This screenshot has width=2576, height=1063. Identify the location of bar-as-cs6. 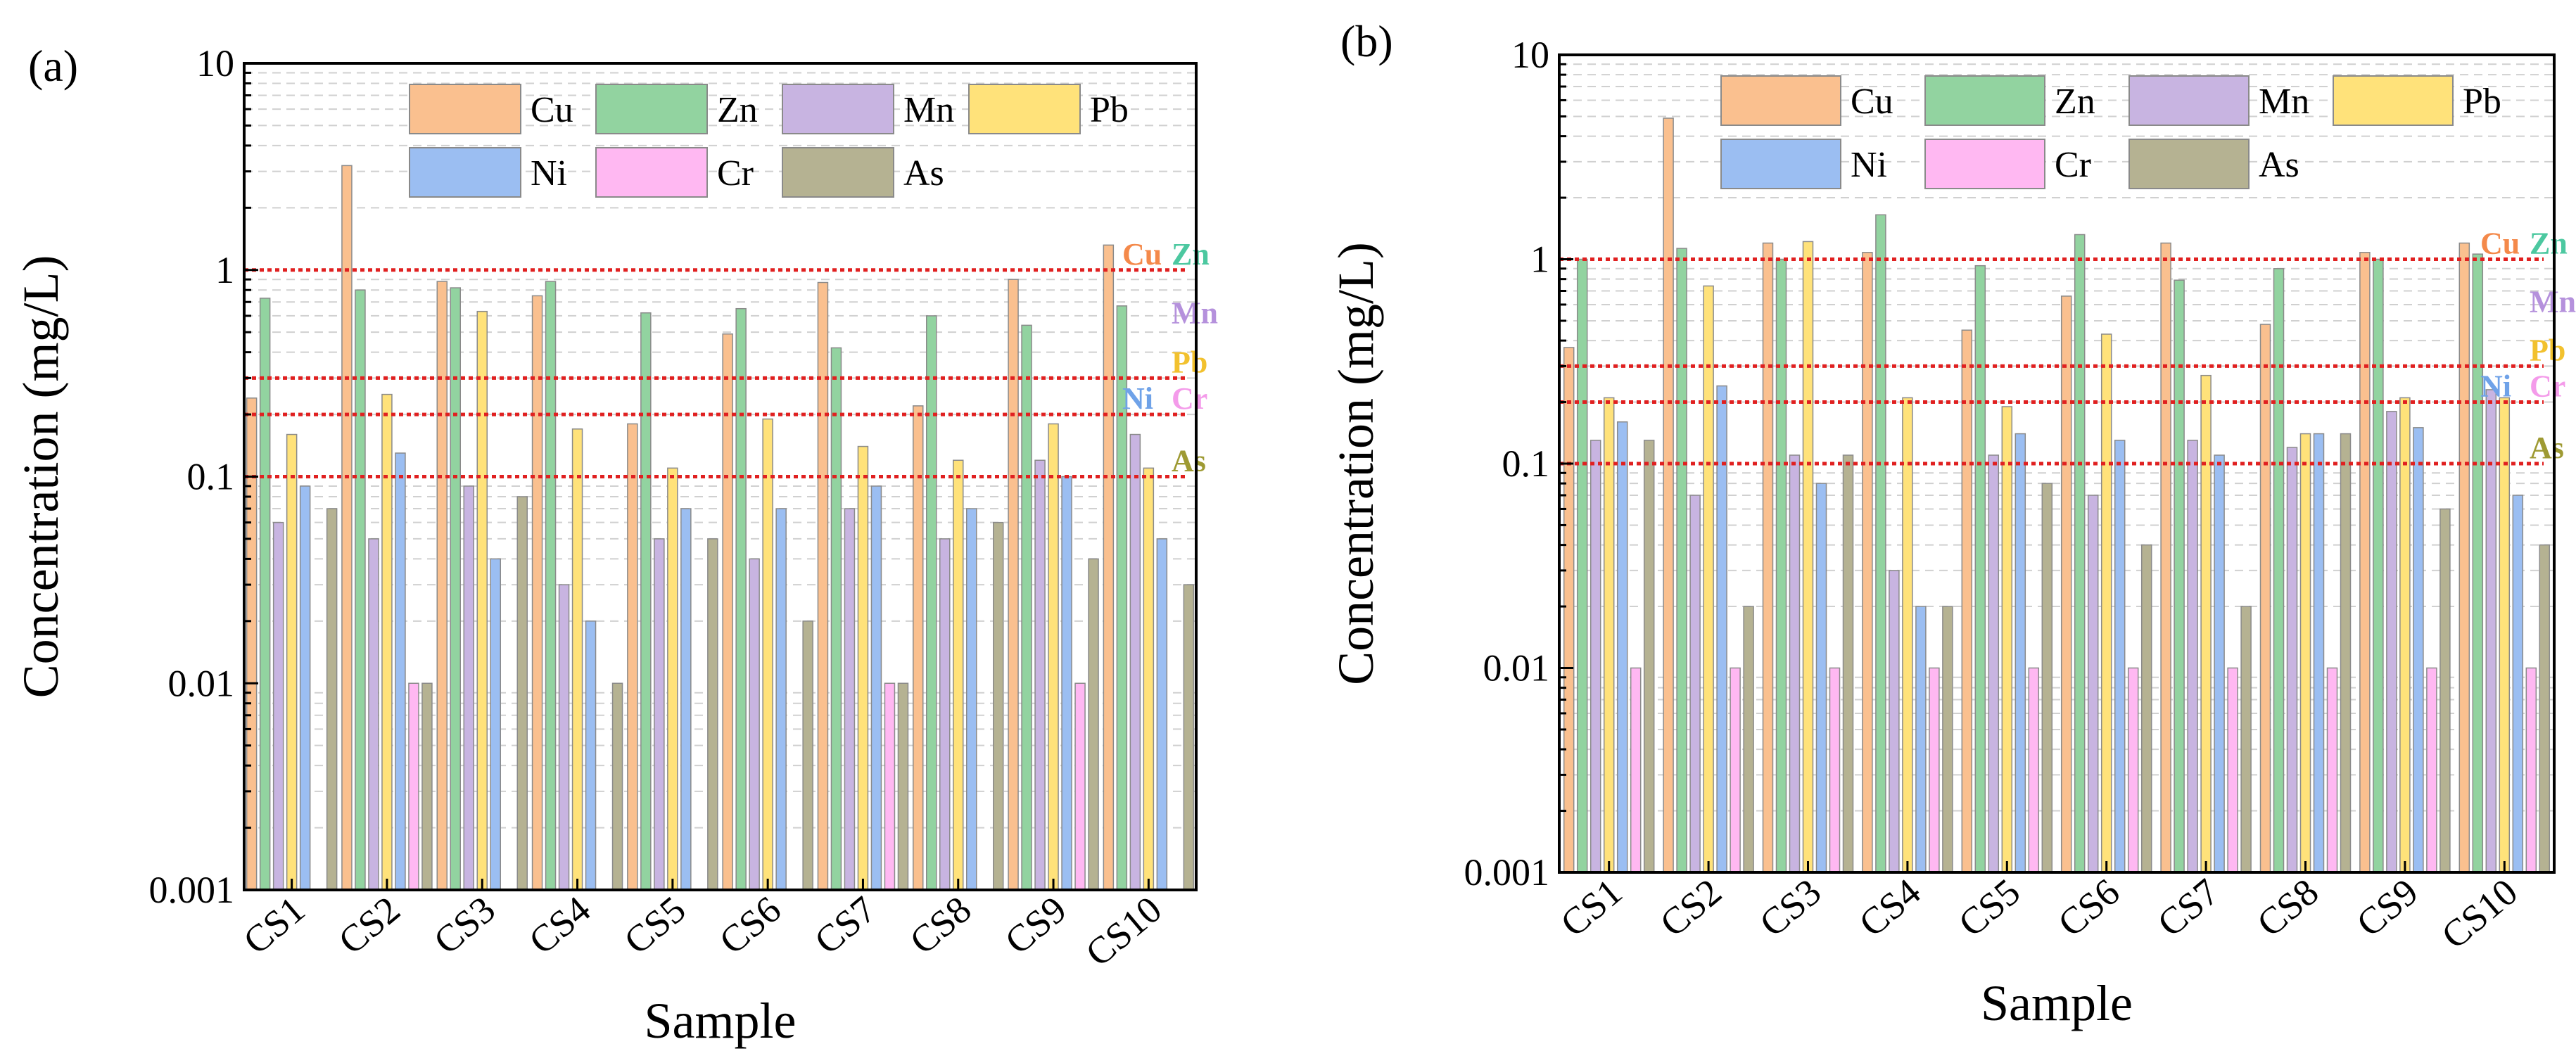
(2146, 709).